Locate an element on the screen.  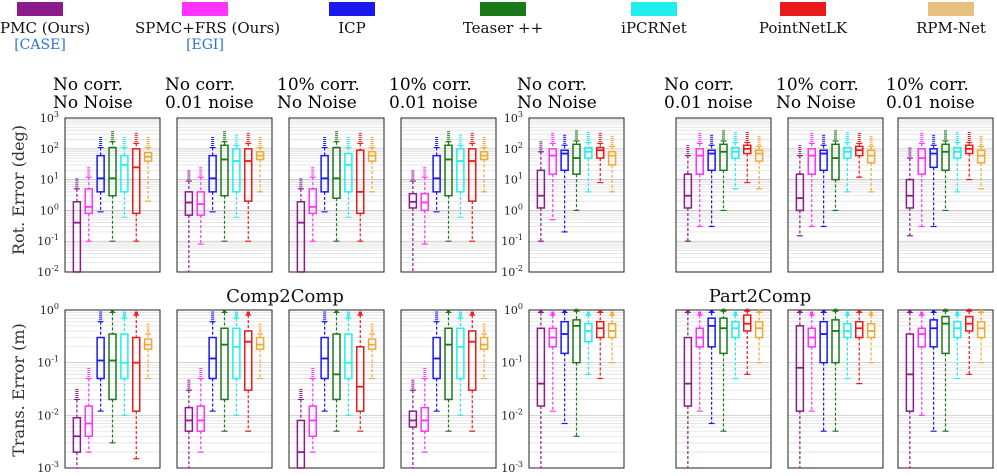
legend-label: SPMC+FRS (Ours) is located at coordinates (208, 28).